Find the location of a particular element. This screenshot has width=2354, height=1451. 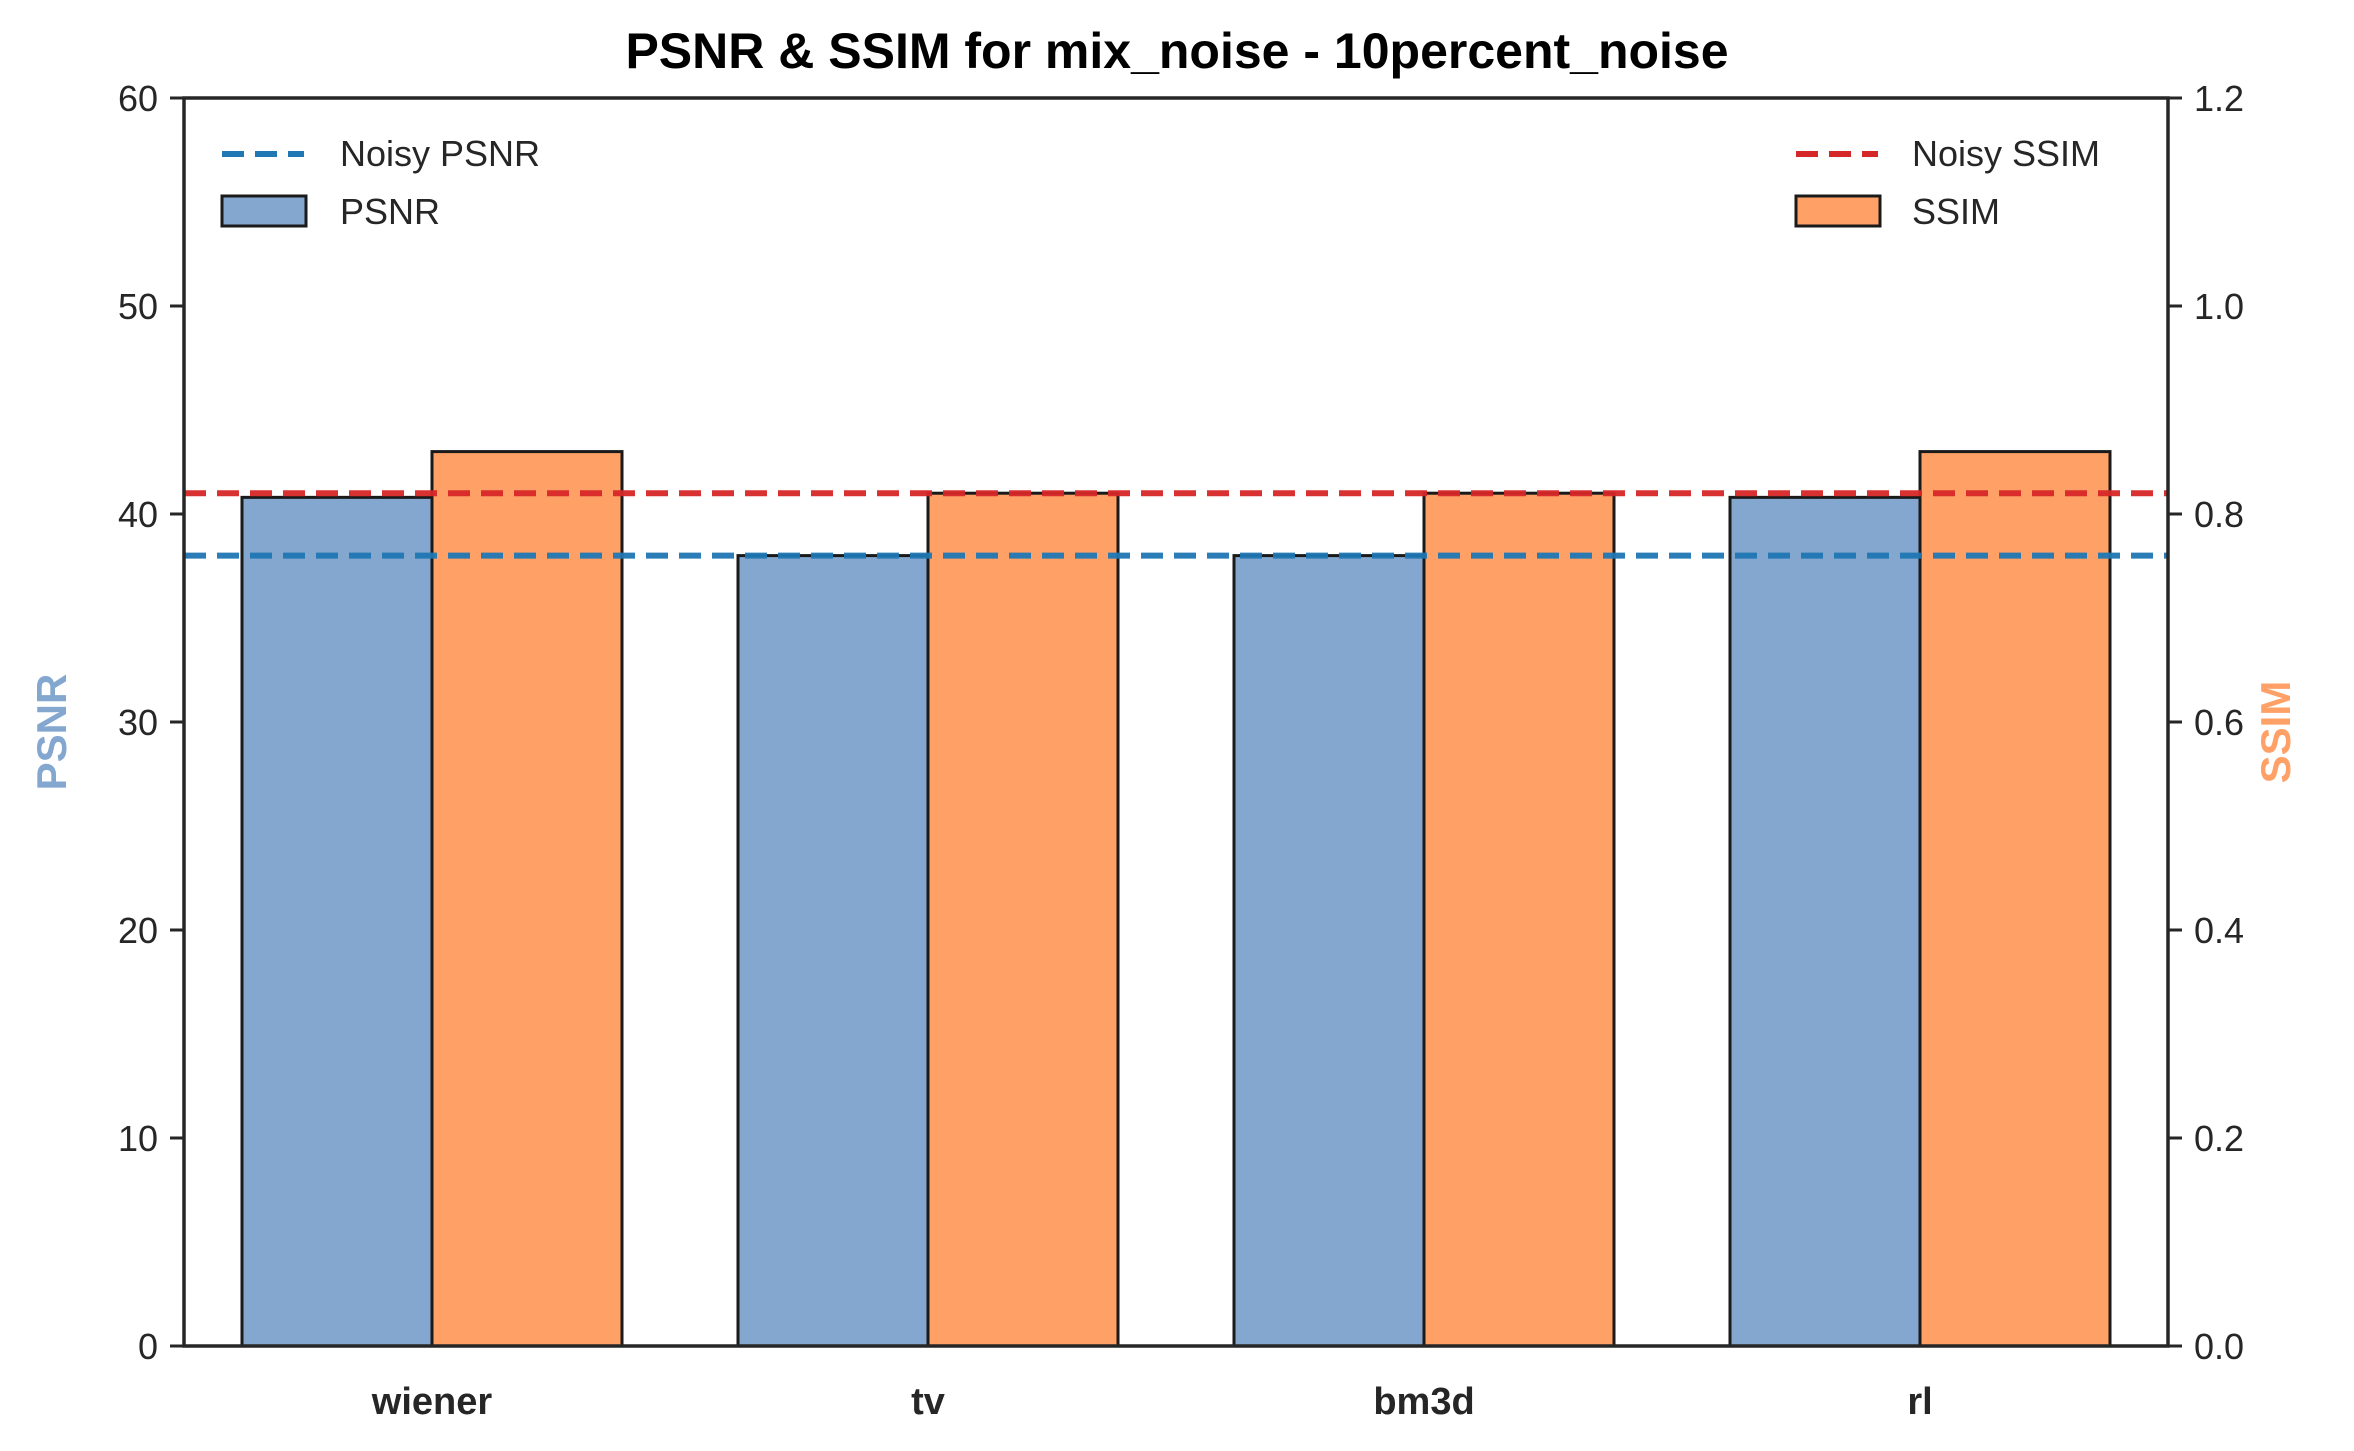

right-tick-label: 0.4 is located at coordinates (2219, 930).